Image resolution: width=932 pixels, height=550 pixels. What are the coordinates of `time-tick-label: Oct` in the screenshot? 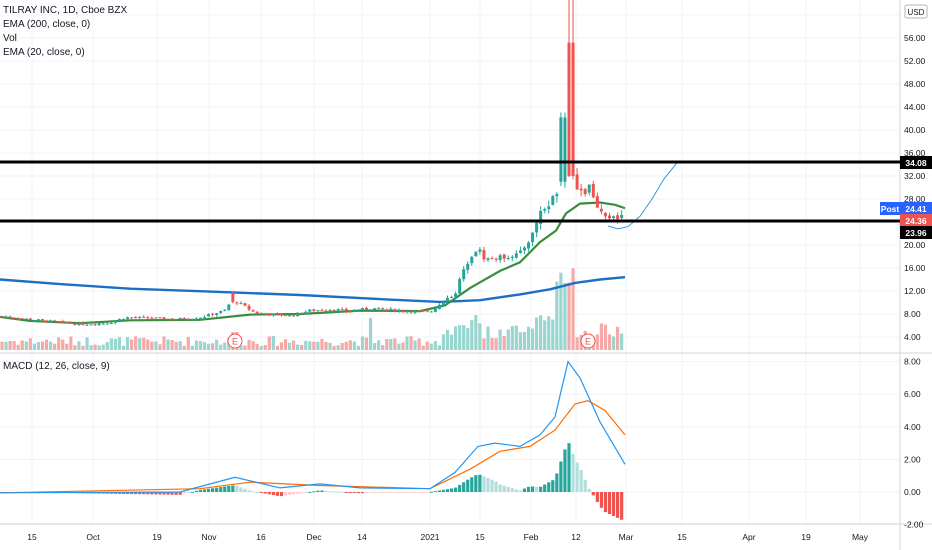 It's located at (93, 537).